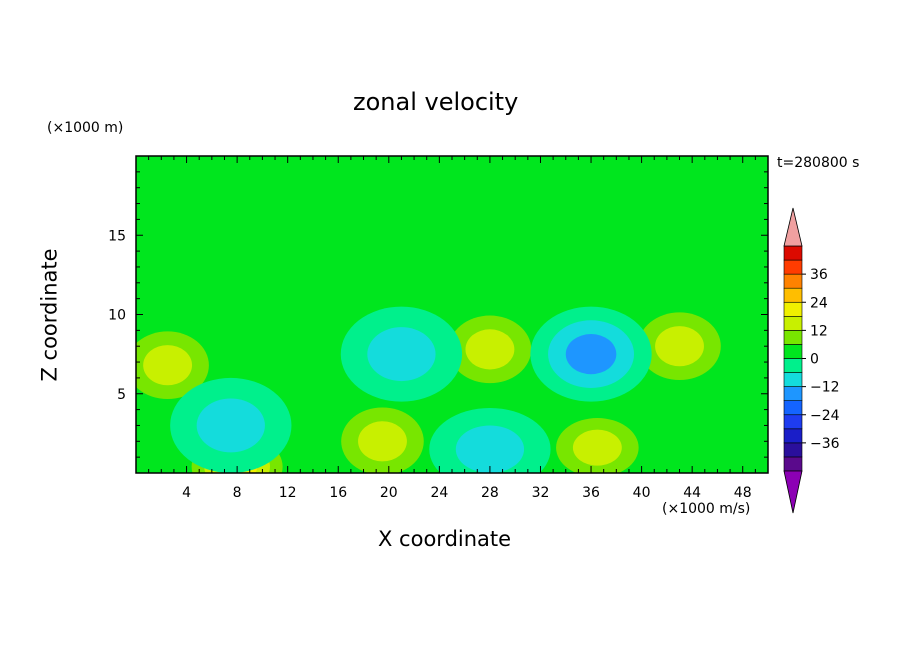 This screenshot has width=904, height=654. What do you see at coordinates (490, 493) in the screenshot?
I see `x-tick-label: 28` at bounding box center [490, 493].